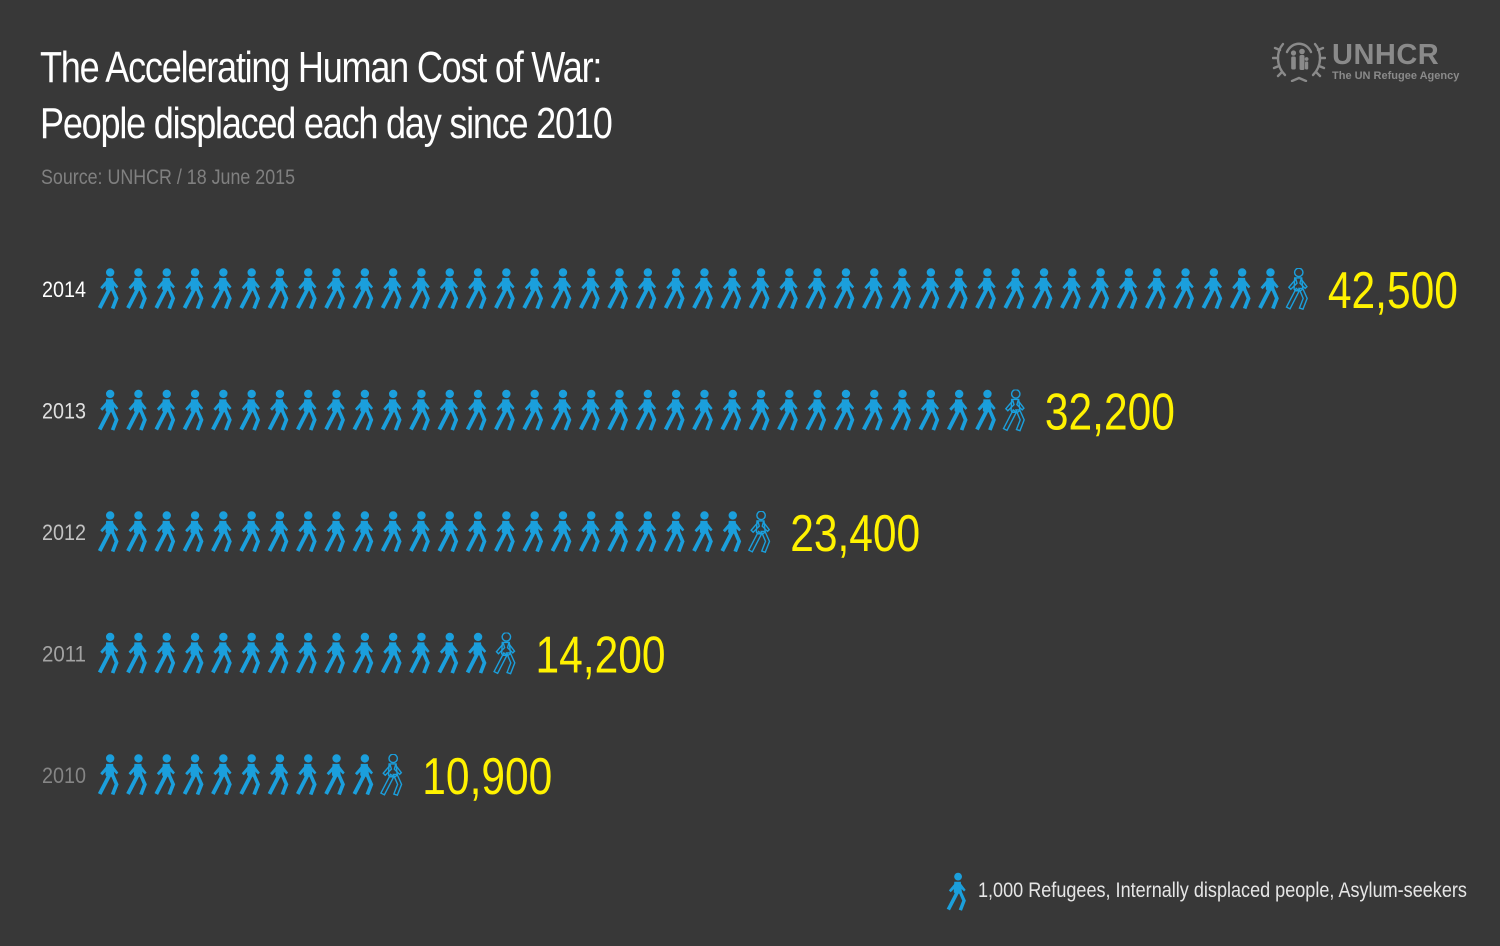 Image resolution: width=1500 pixels, height=946 pixels. Describe the element at coordinates (64, 654) in the screenshot. I see `year-label-2011: 2011` at that location.